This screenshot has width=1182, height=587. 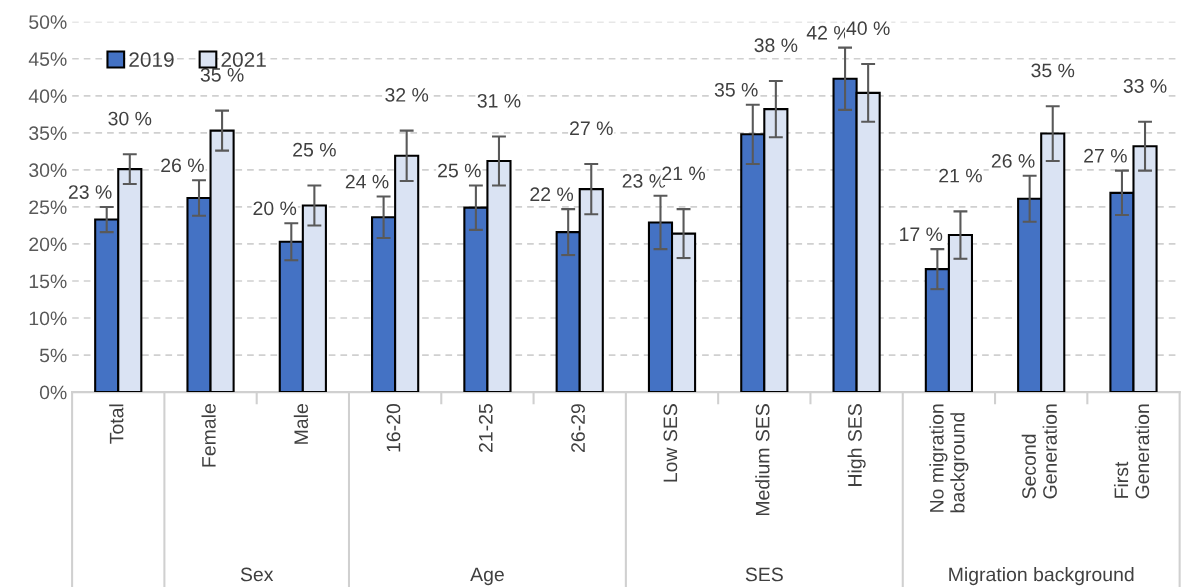 What do you see at coordinates (257, 574) in the screenshot?
I see `text: Sex` at bounding box center [257, 574].